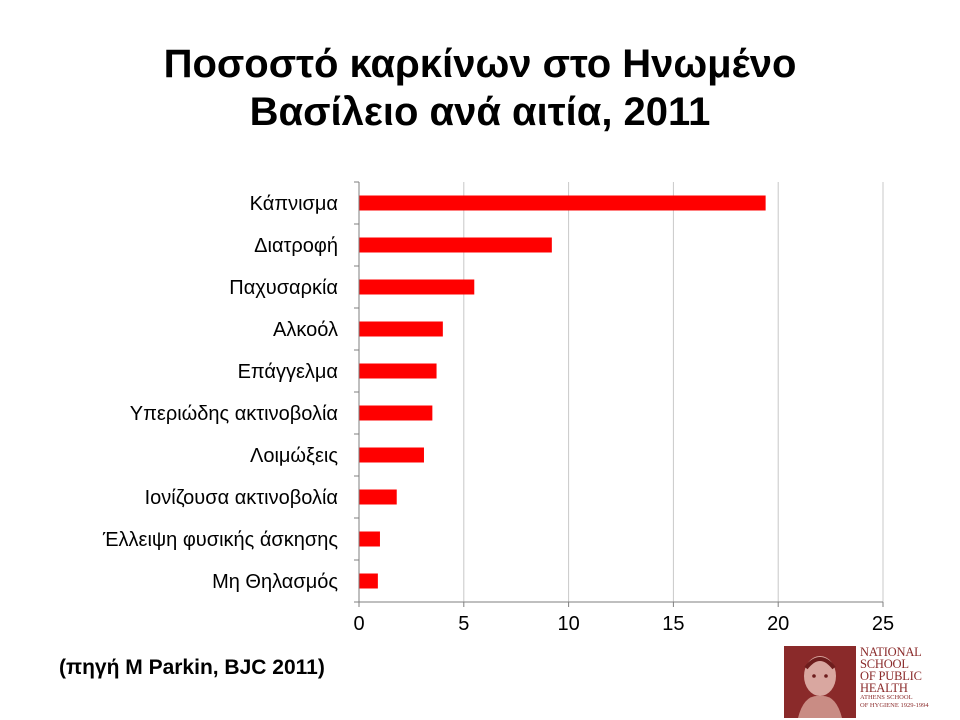 This screenshot has height=720, width=960. Describe the element at coordinates (288, 372) in the screenshot. I see `category-label: Επάγγελμα` at that location.